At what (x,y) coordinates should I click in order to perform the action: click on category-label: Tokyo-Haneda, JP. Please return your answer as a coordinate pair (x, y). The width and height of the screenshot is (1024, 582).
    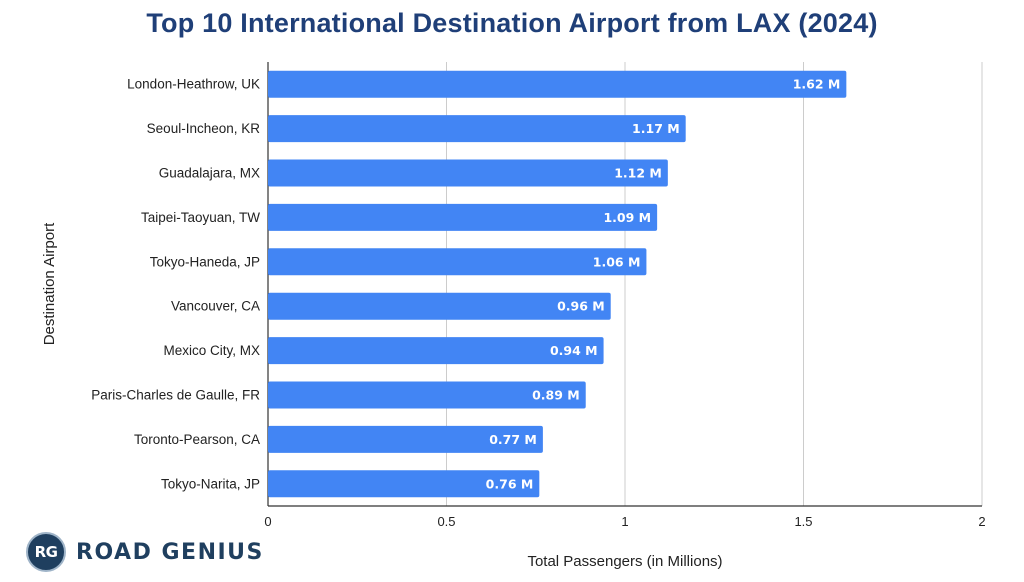
    Looking at the image, I should click on (205, 261).